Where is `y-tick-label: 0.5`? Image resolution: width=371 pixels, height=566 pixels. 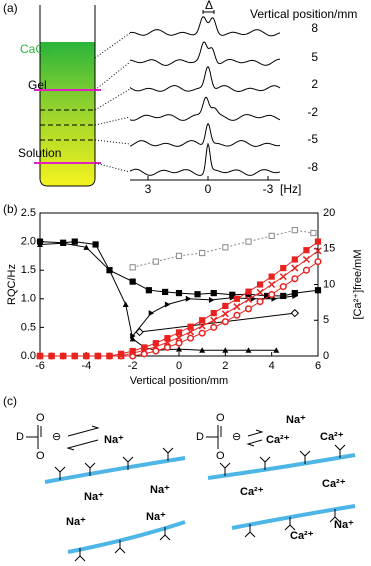
y-tick-label: 0.5 is located at coordinates (28, 327).